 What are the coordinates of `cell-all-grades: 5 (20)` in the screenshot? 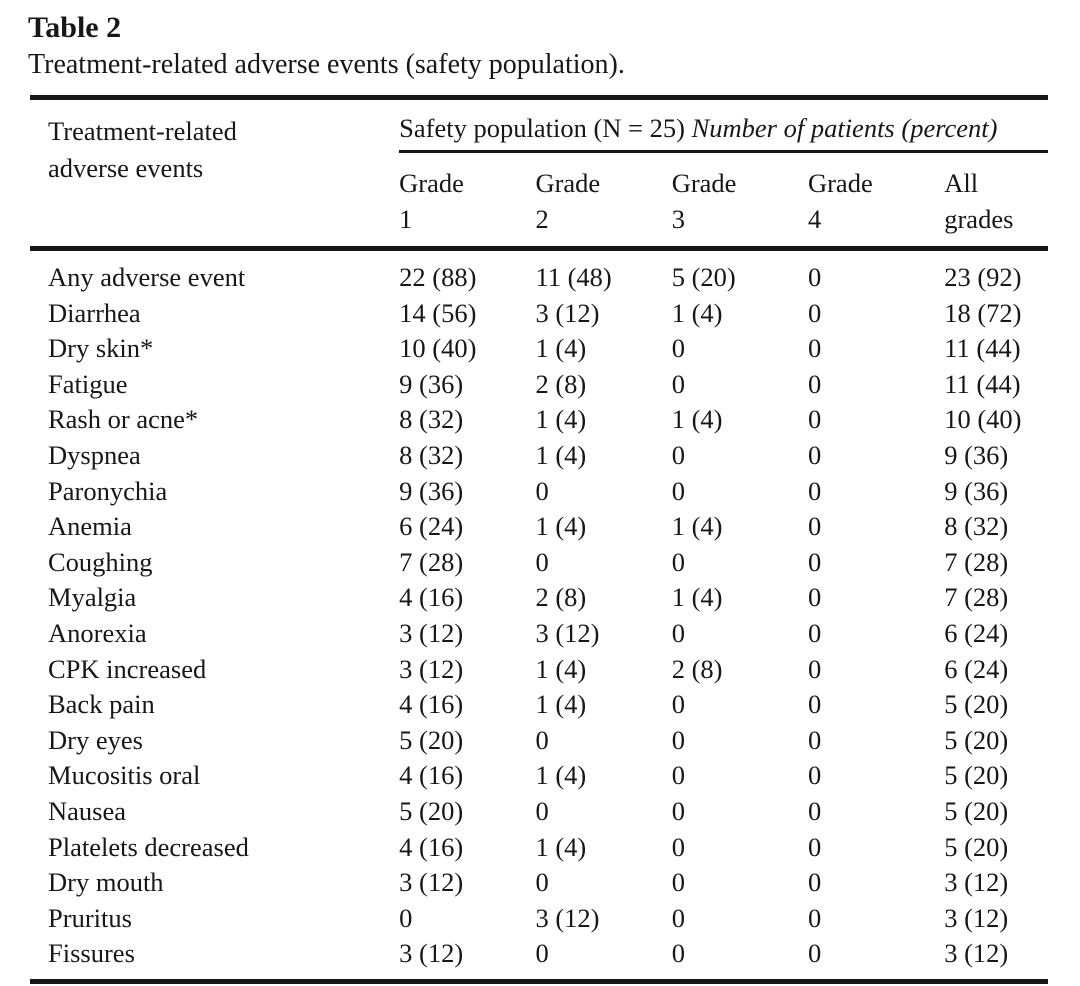 It's located at (976, 810).